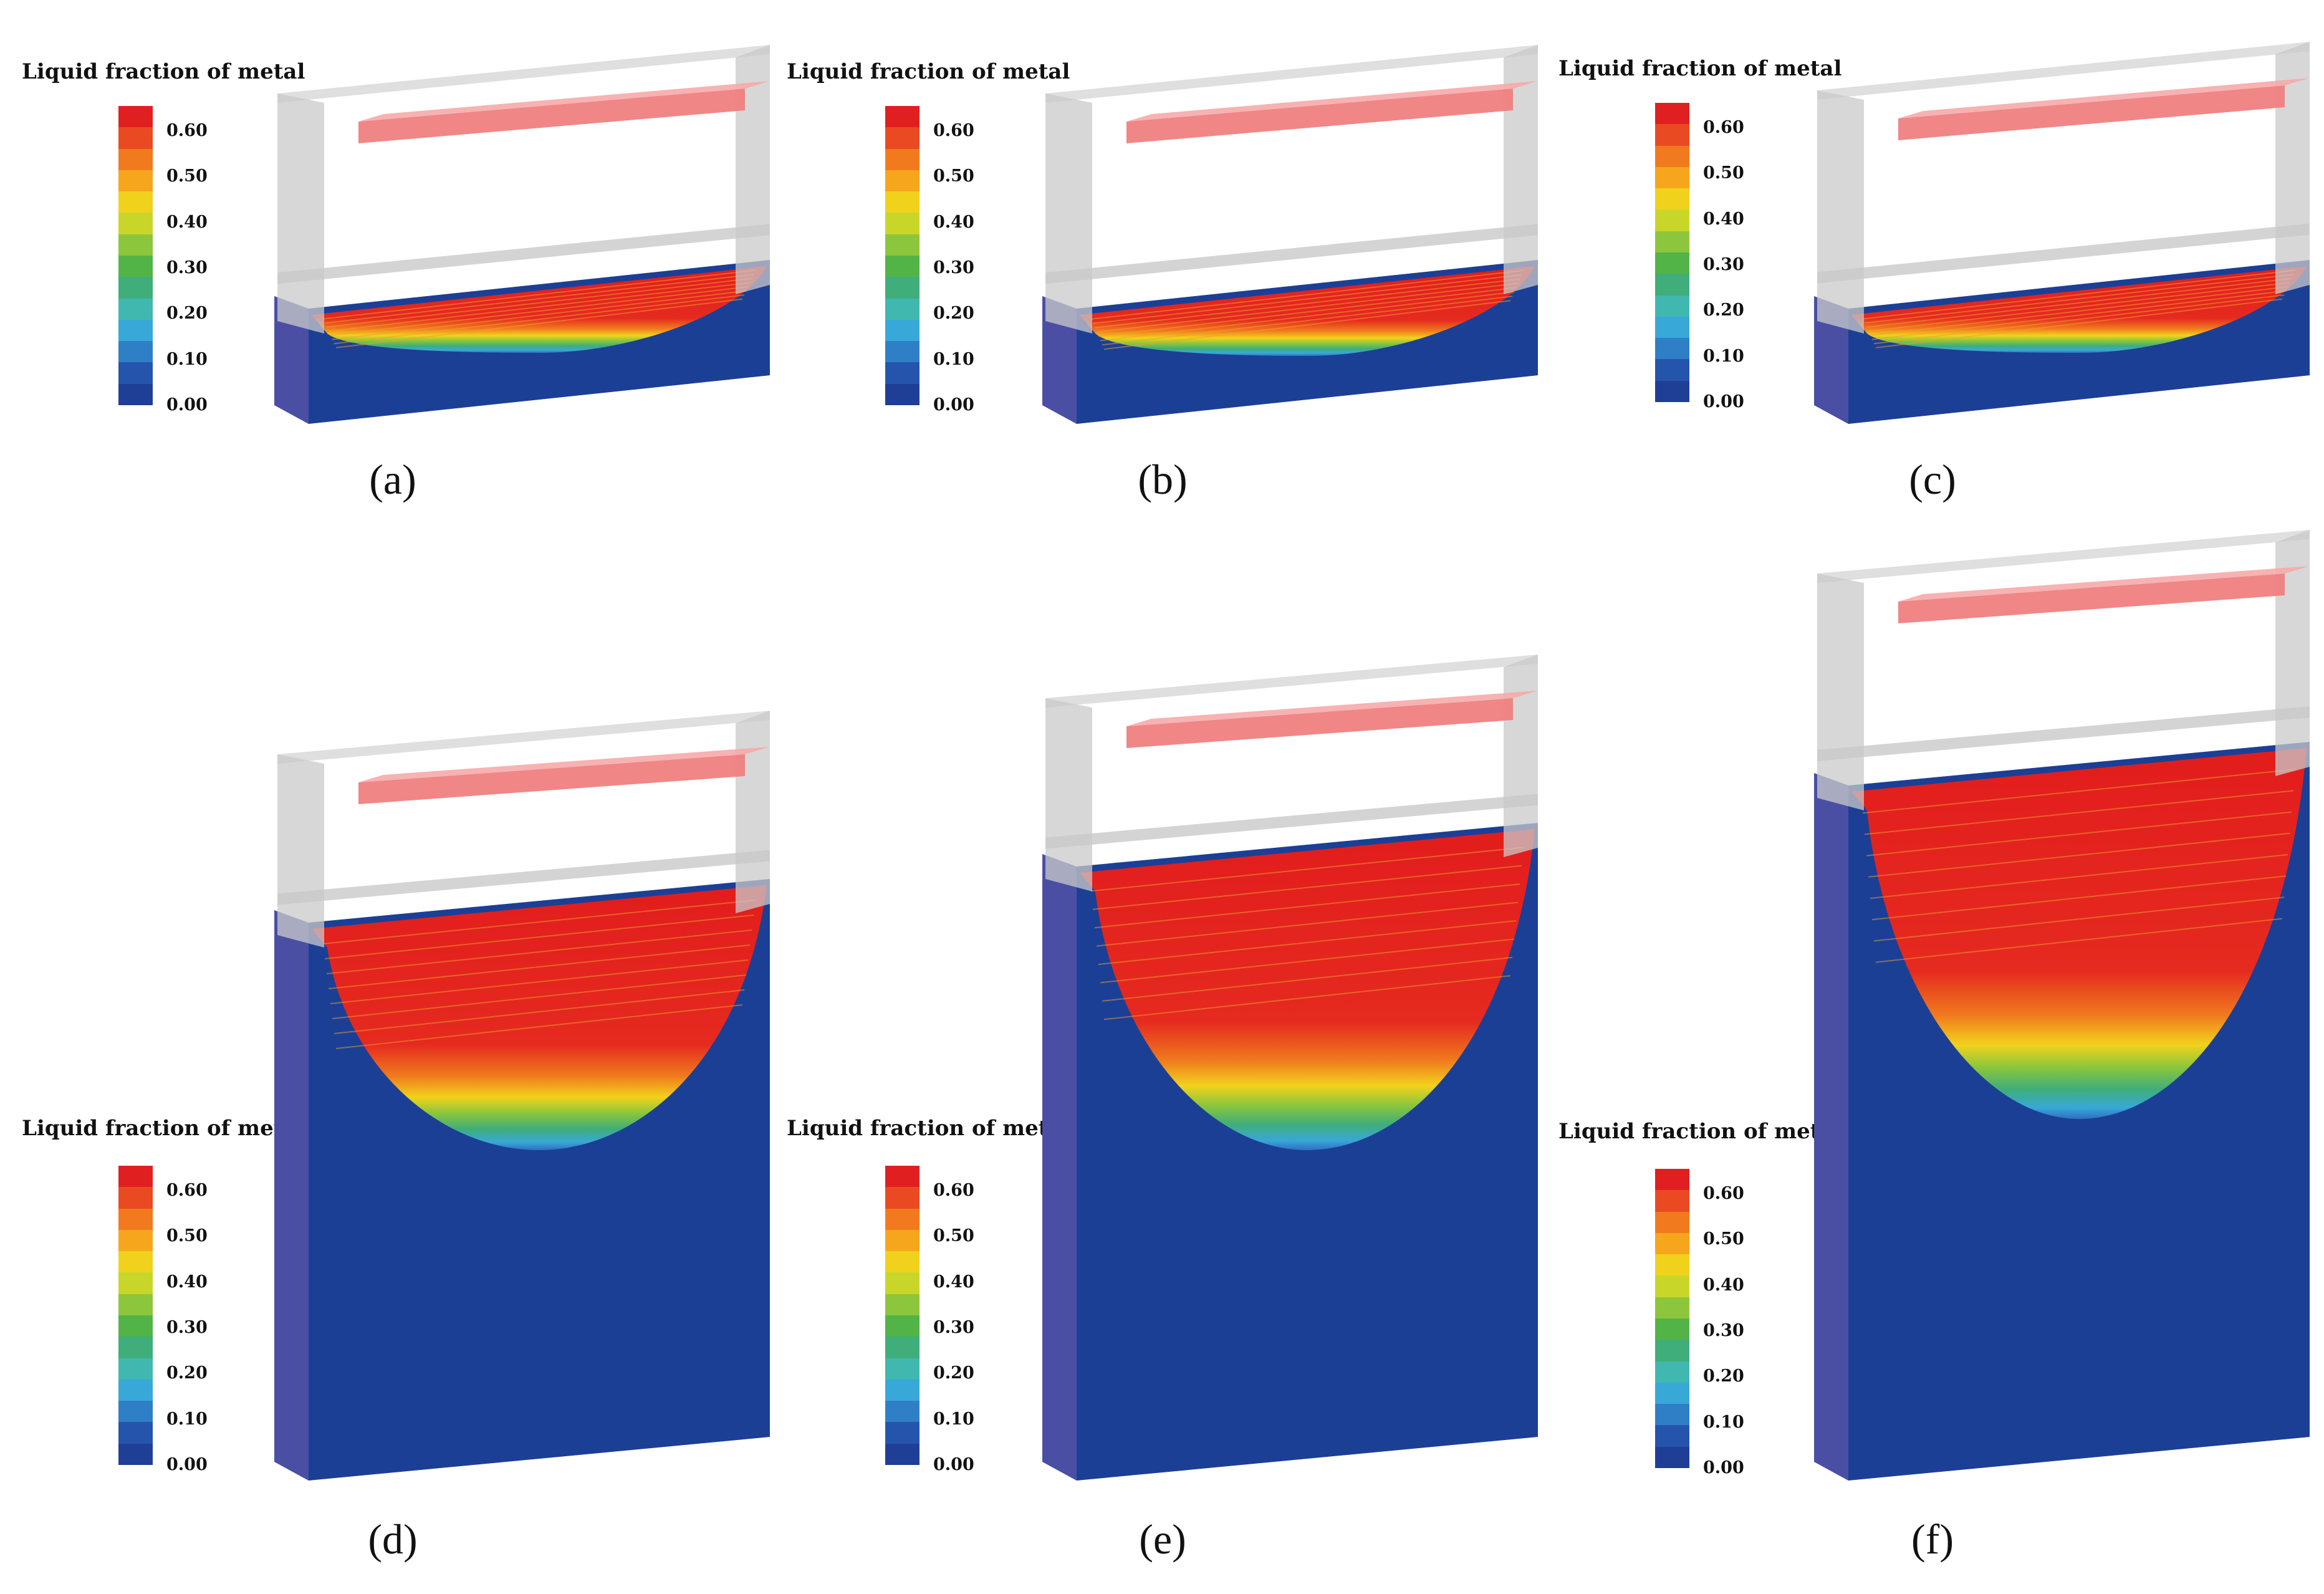 The width and height of the screenshot is (2324, 1594). I want to click on colorbar-tick-label: 0.20, so click(1723, 1376).